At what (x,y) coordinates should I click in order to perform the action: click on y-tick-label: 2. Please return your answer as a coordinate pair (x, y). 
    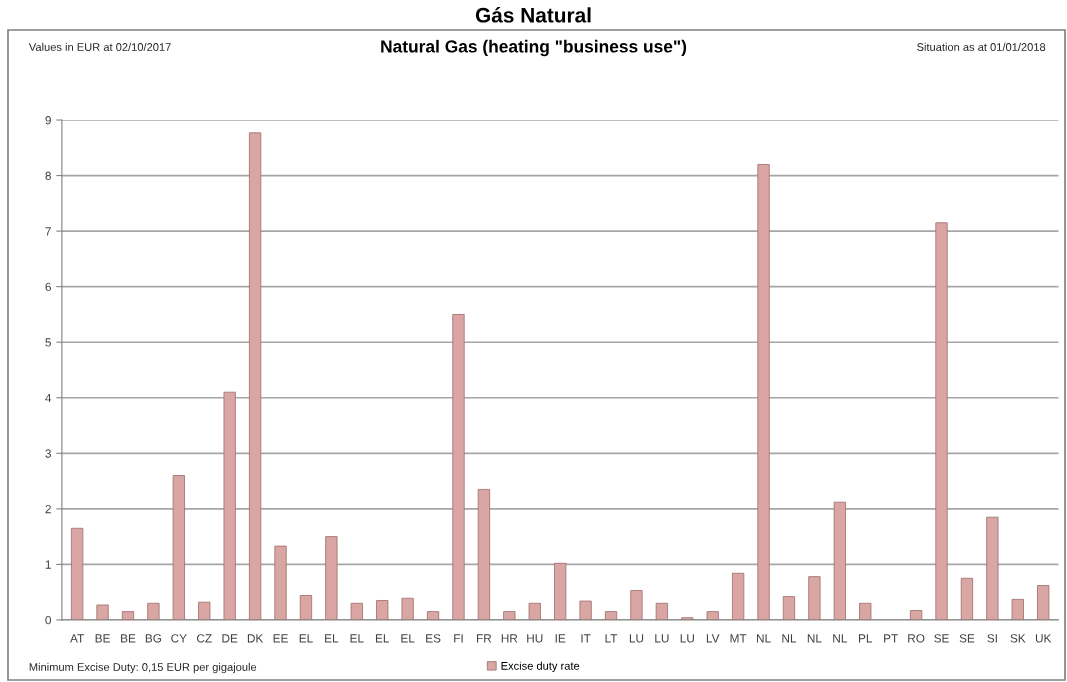
    Looking at the image, I should click on (48, 509).